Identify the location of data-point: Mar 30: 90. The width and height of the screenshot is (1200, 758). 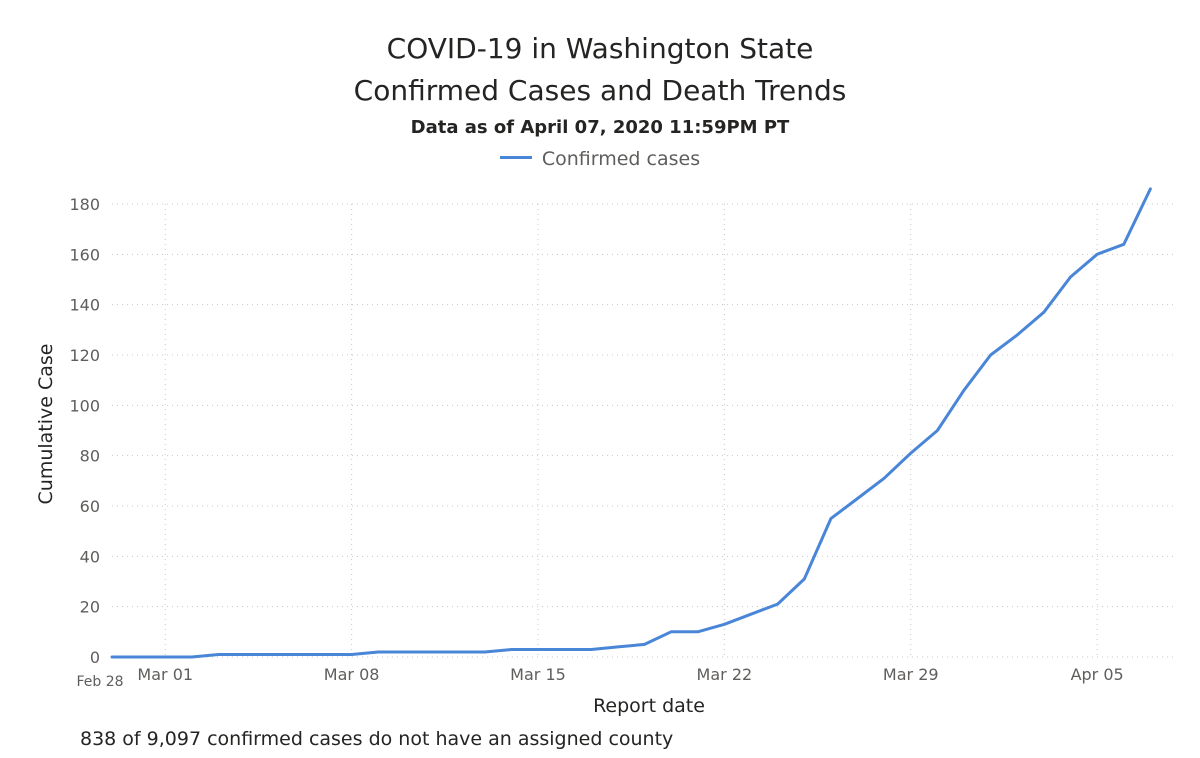
(937, 431).